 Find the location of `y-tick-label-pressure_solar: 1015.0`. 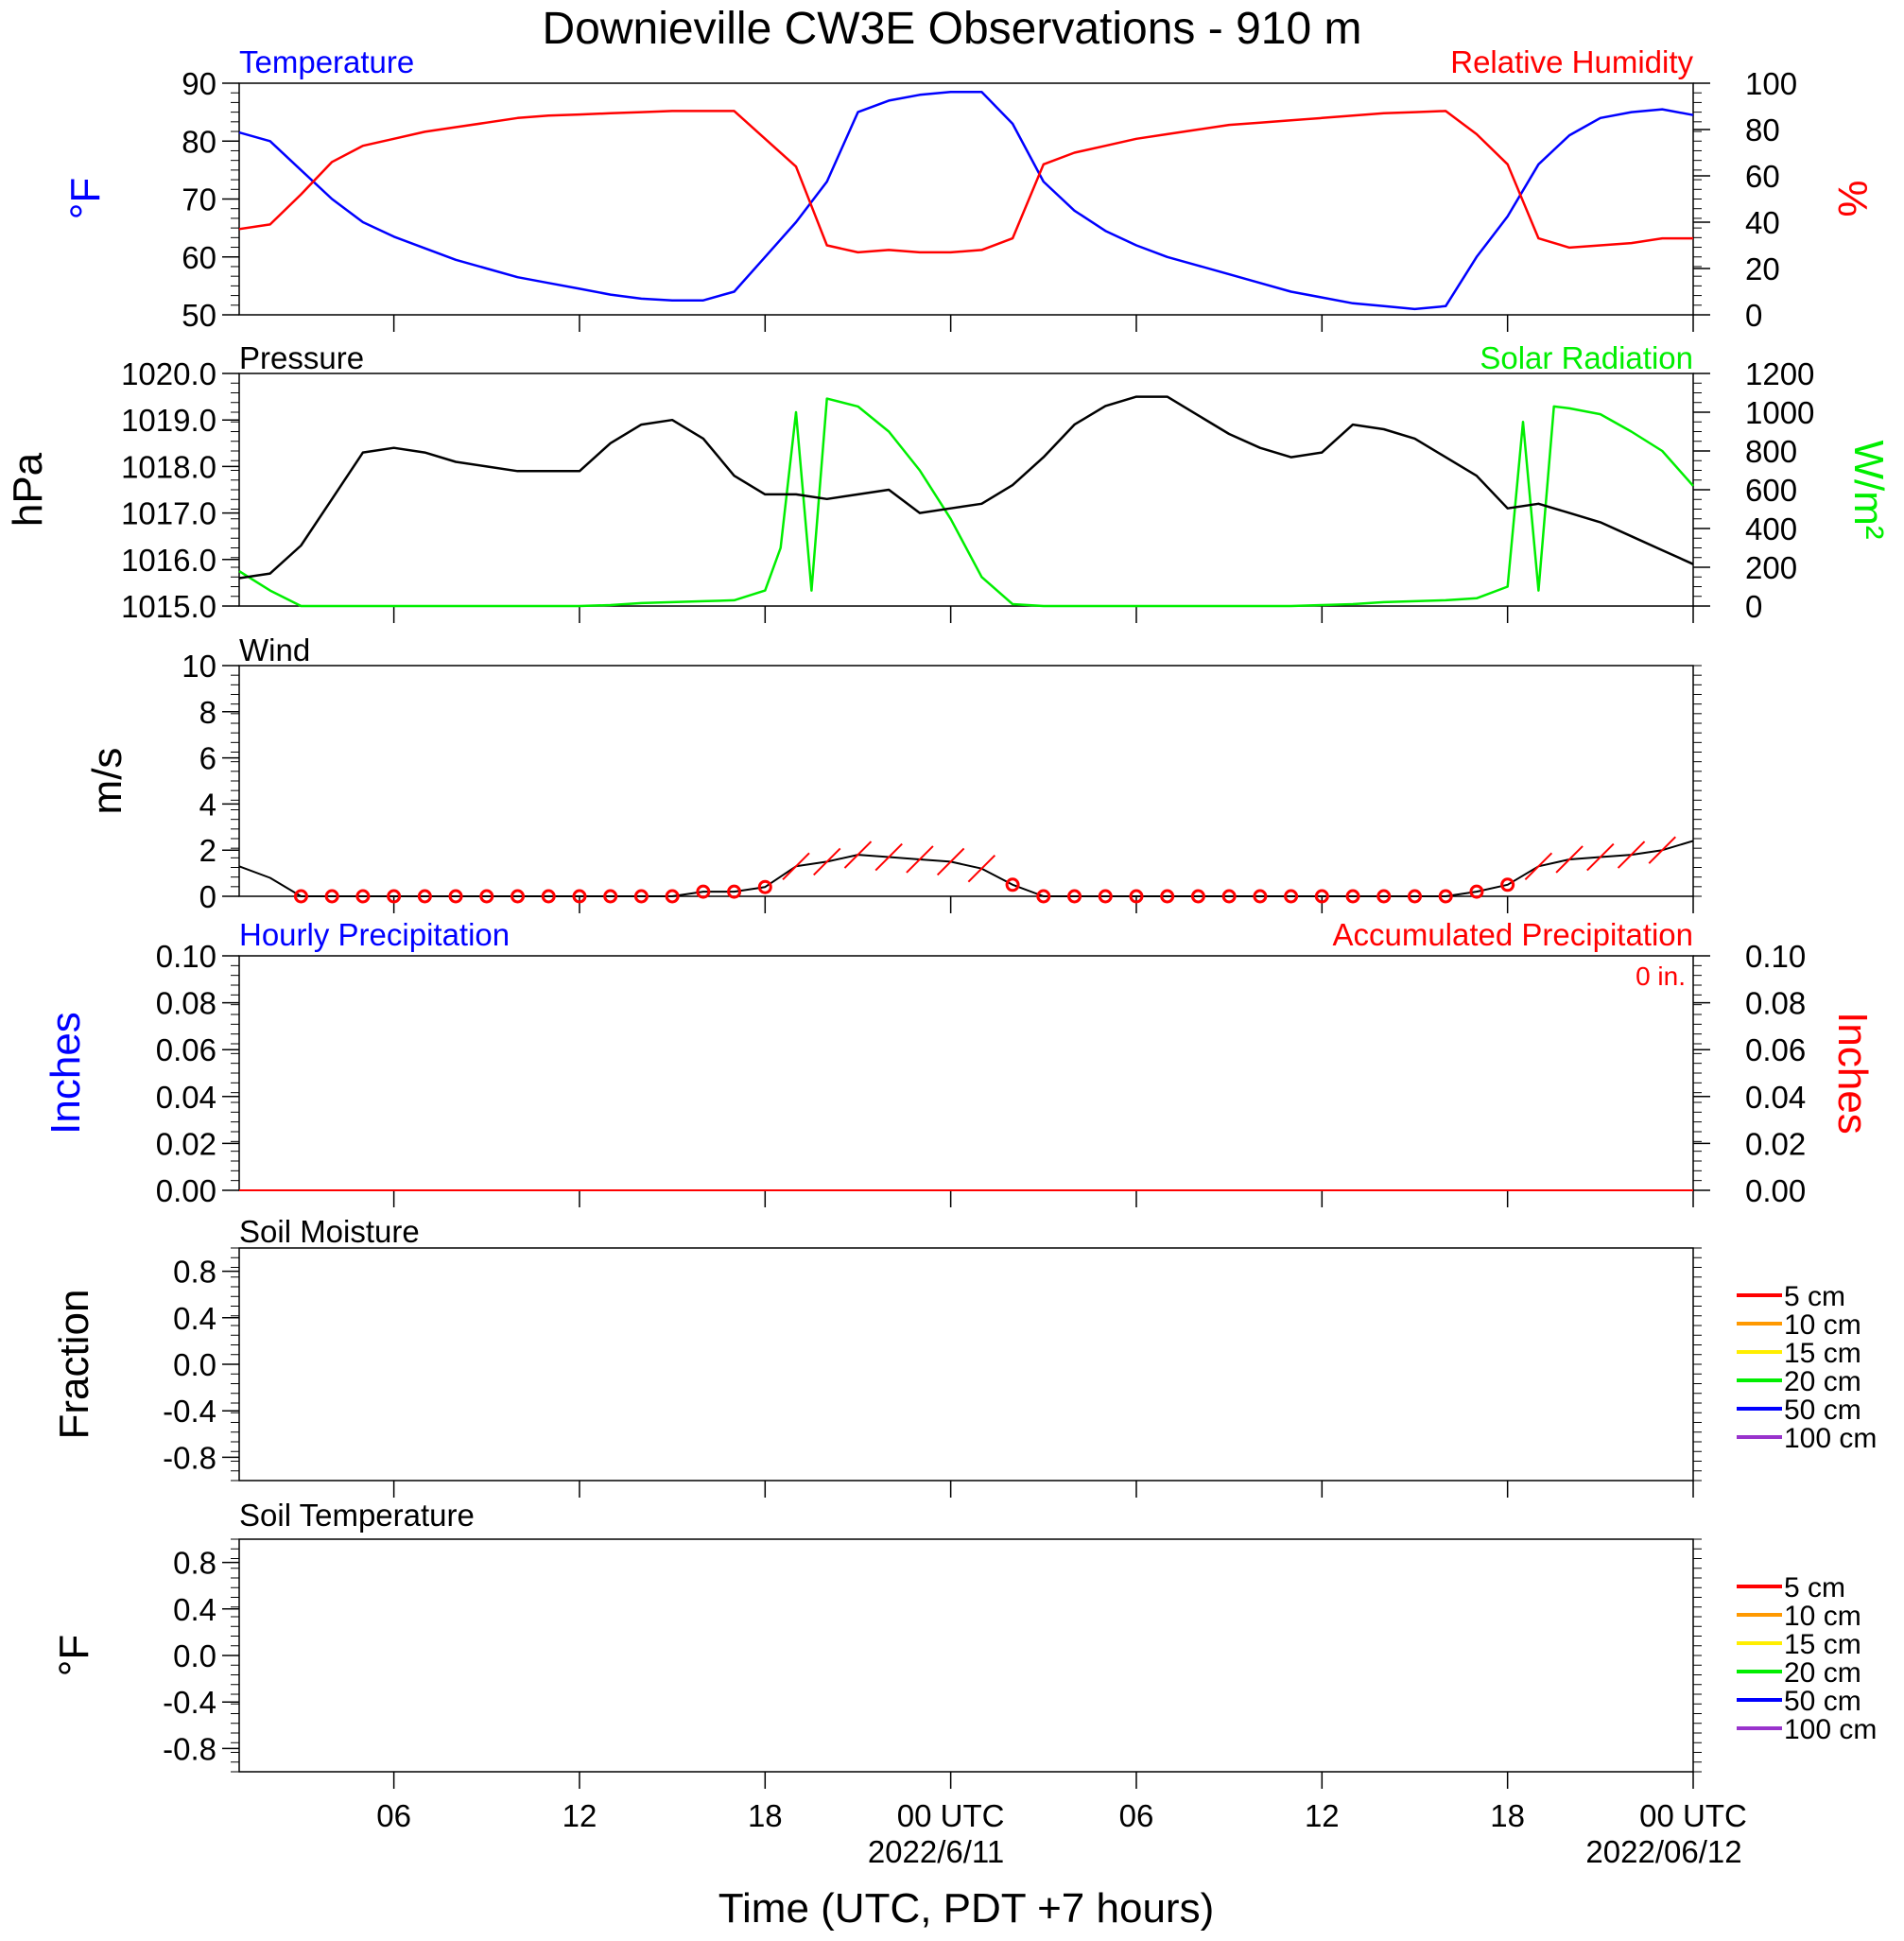

y-tick-label-pressure_solar: 1015.0 is located at coordinates (168, 607).